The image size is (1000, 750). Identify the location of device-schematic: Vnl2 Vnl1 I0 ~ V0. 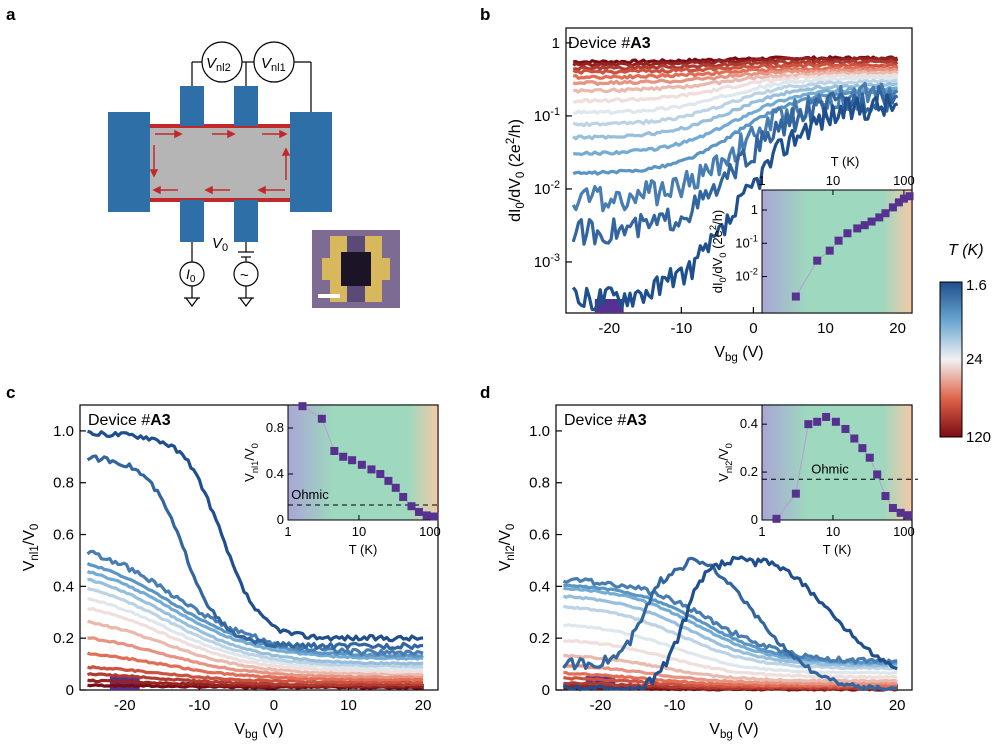
(254, 174).